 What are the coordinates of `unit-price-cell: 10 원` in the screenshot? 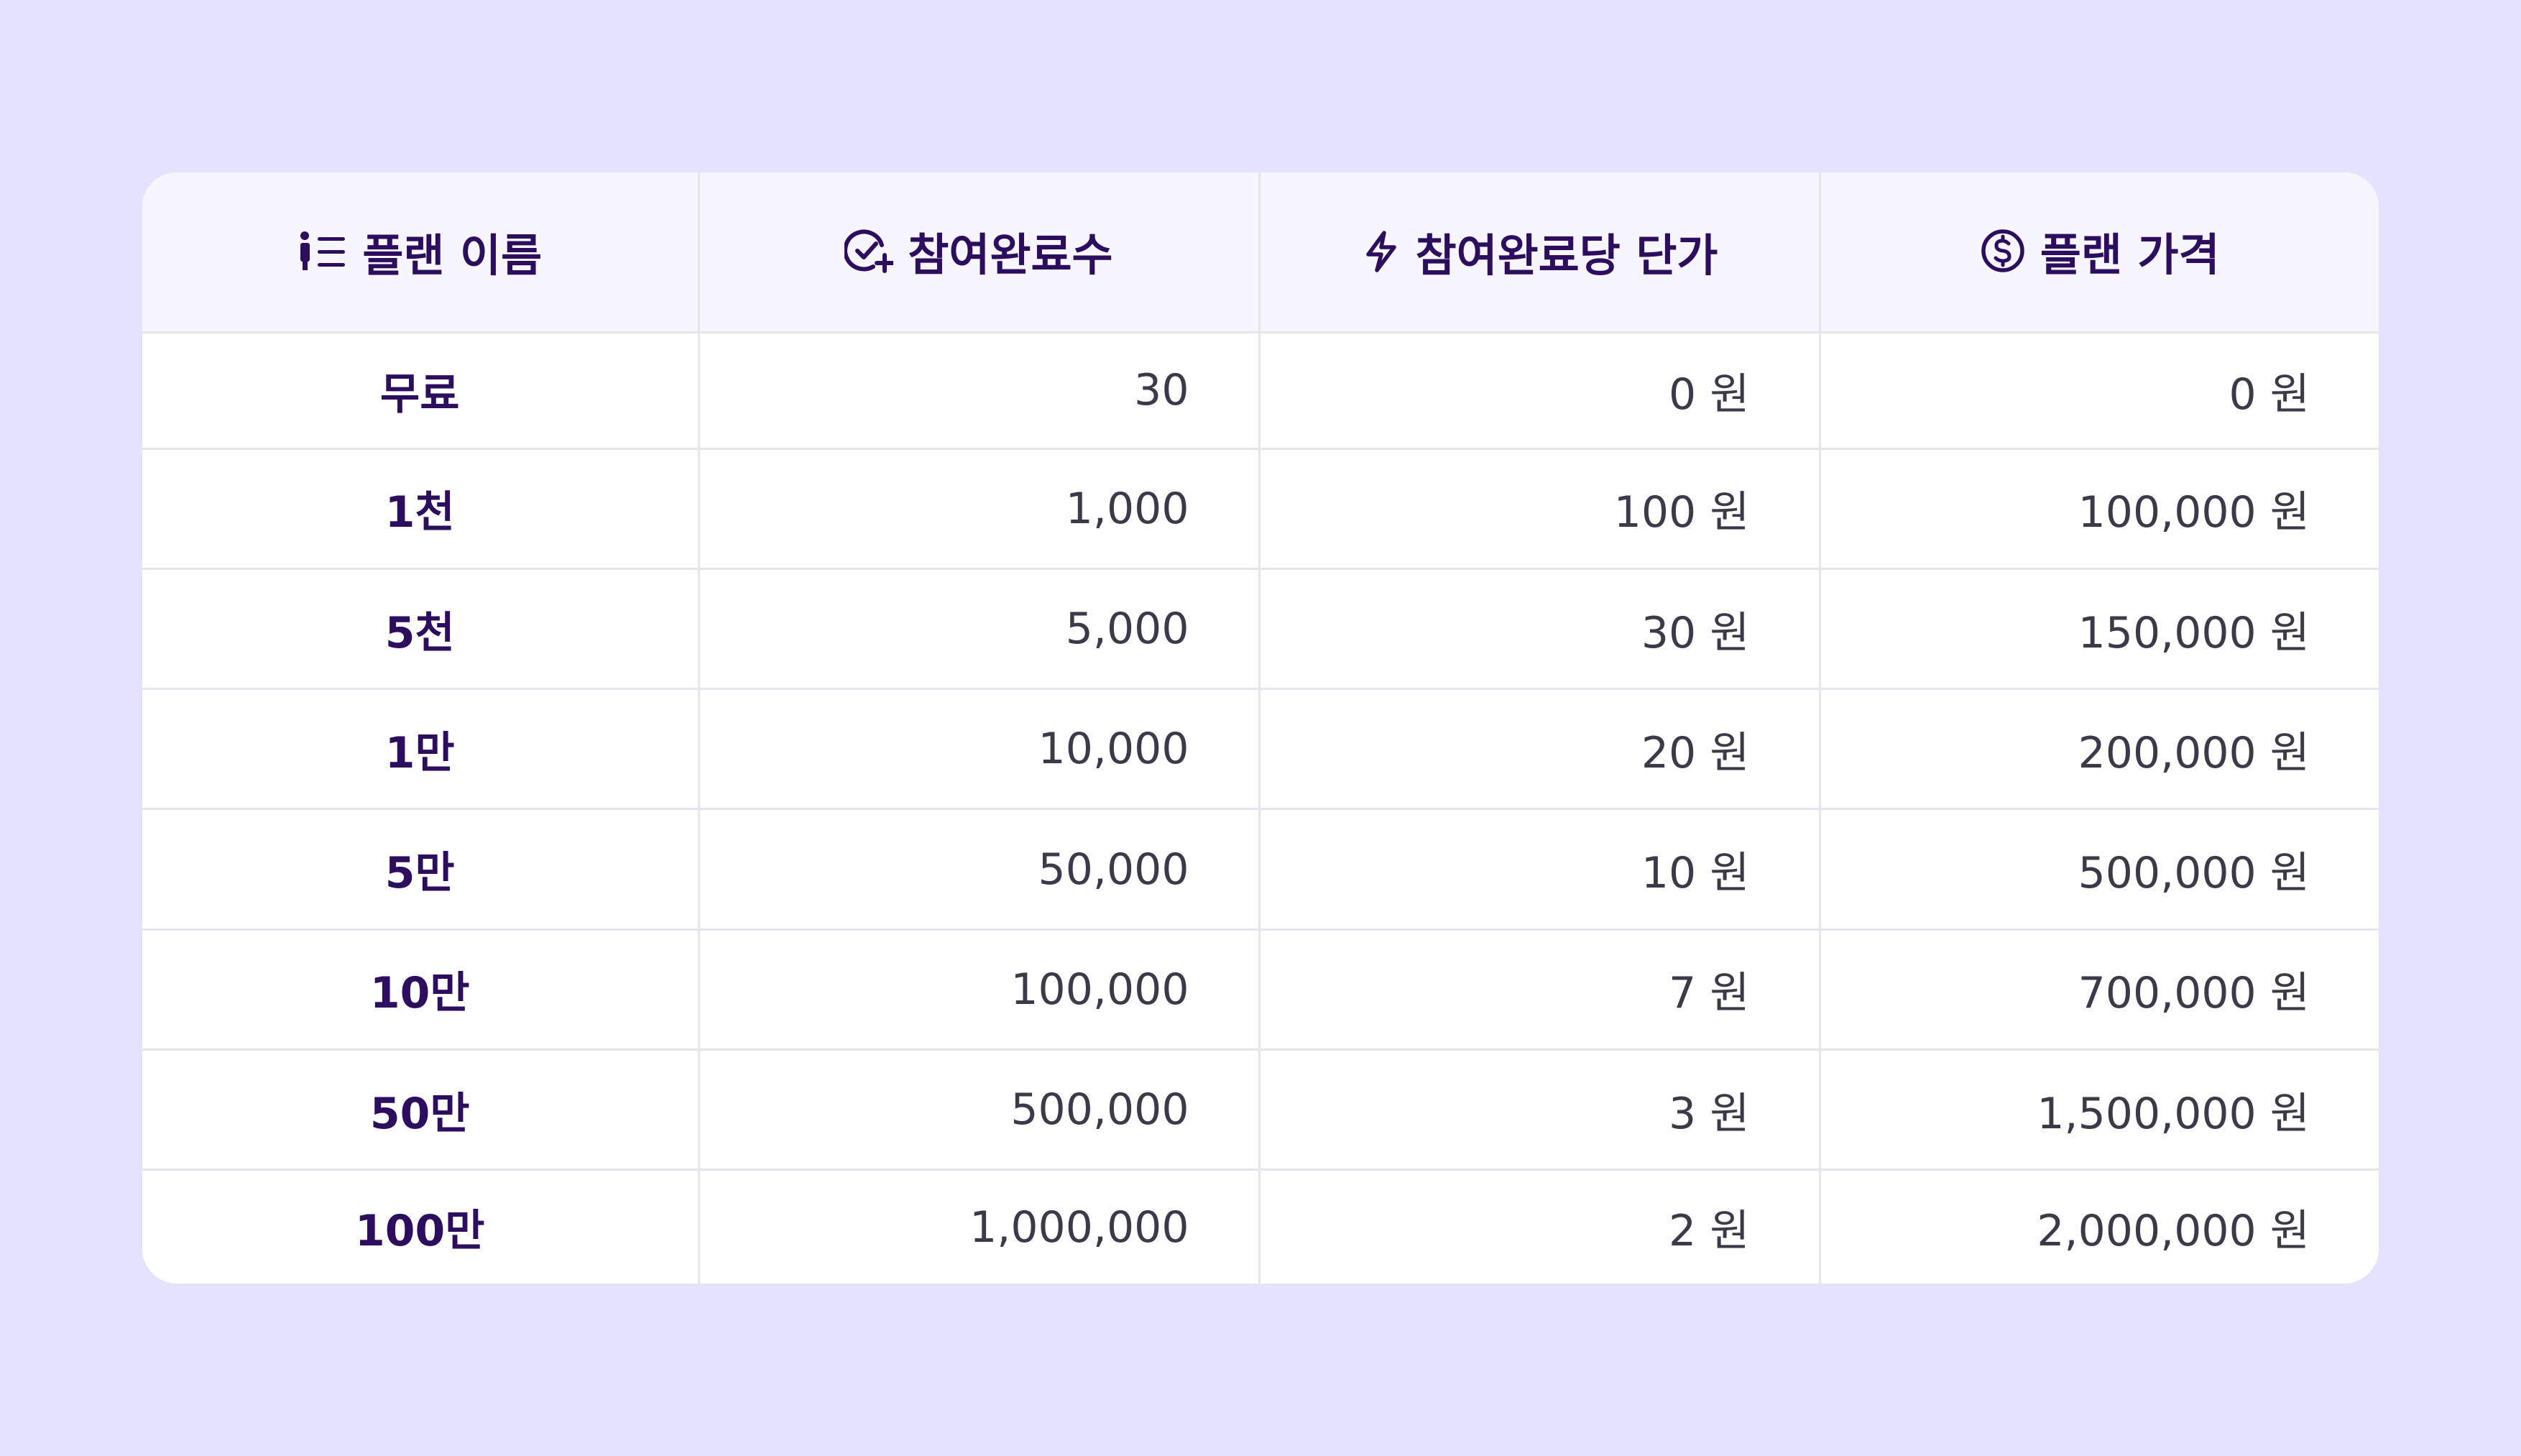 It's located at (1540, 869).